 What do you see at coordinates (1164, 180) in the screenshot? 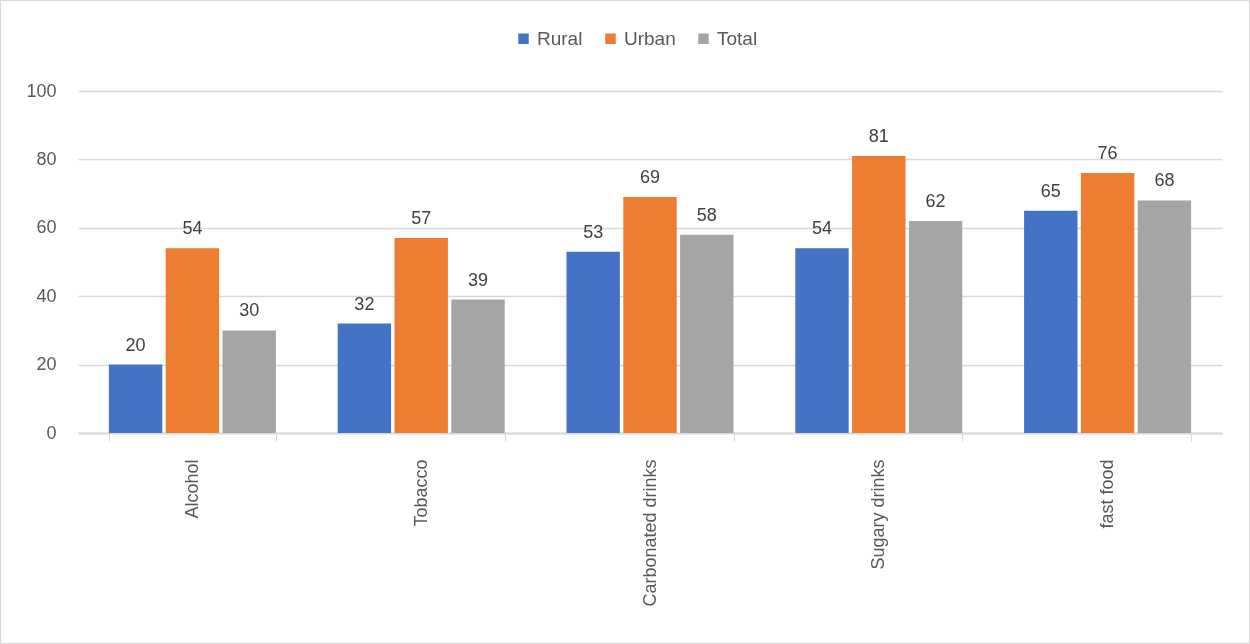
I see `data-label: 68` at bounding box center [1164, 180].